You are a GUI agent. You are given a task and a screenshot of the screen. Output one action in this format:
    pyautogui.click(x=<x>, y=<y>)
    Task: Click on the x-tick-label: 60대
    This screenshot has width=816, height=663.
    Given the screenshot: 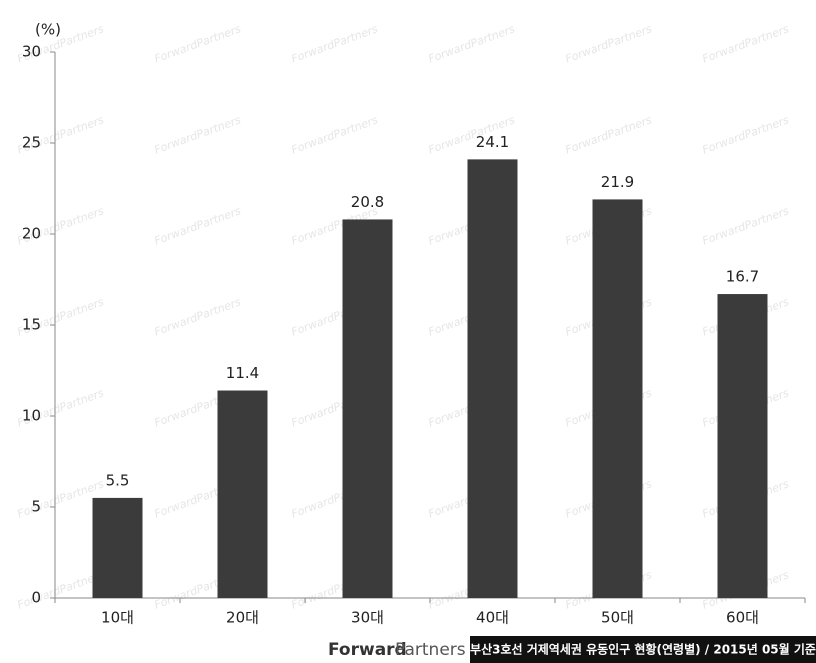 What is the action you would take?
    pyautogui.click(x=742, y=618)
    